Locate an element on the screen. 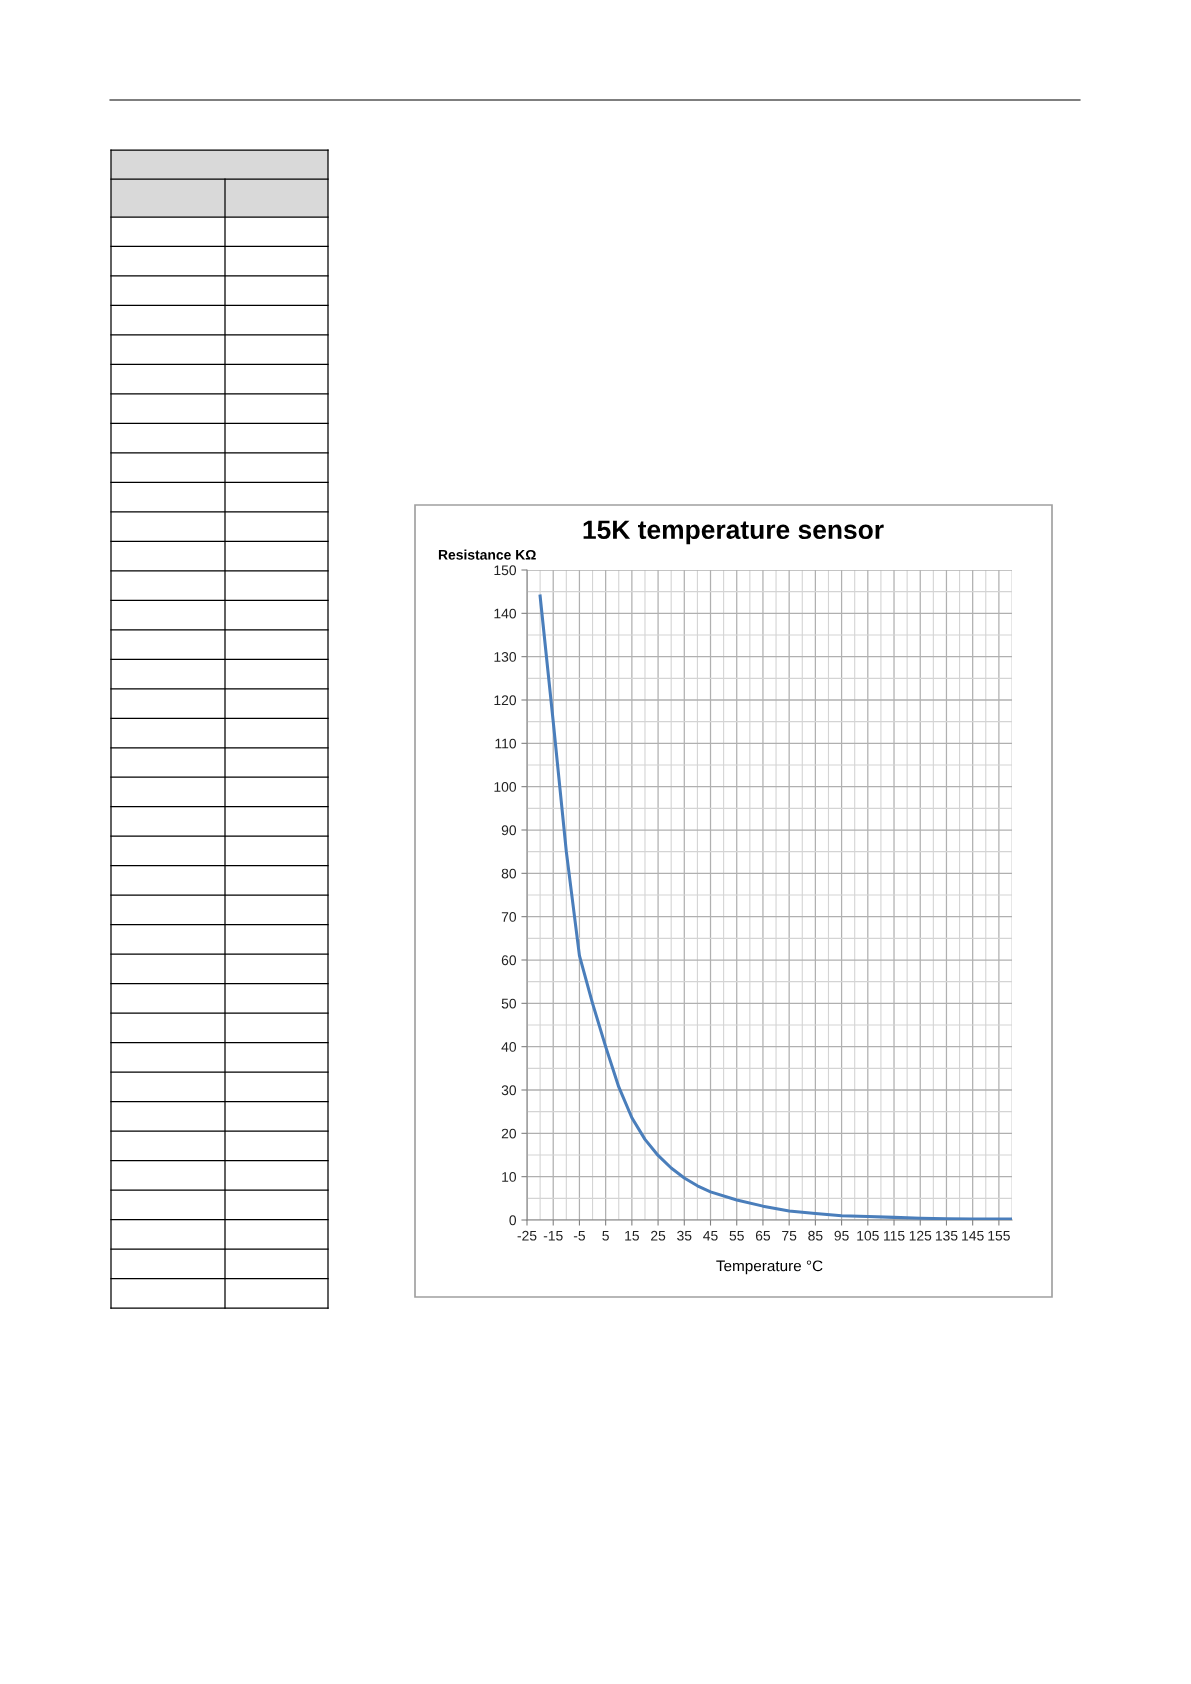  y-tick-label: 30 is located at coordinates (509, 1090).